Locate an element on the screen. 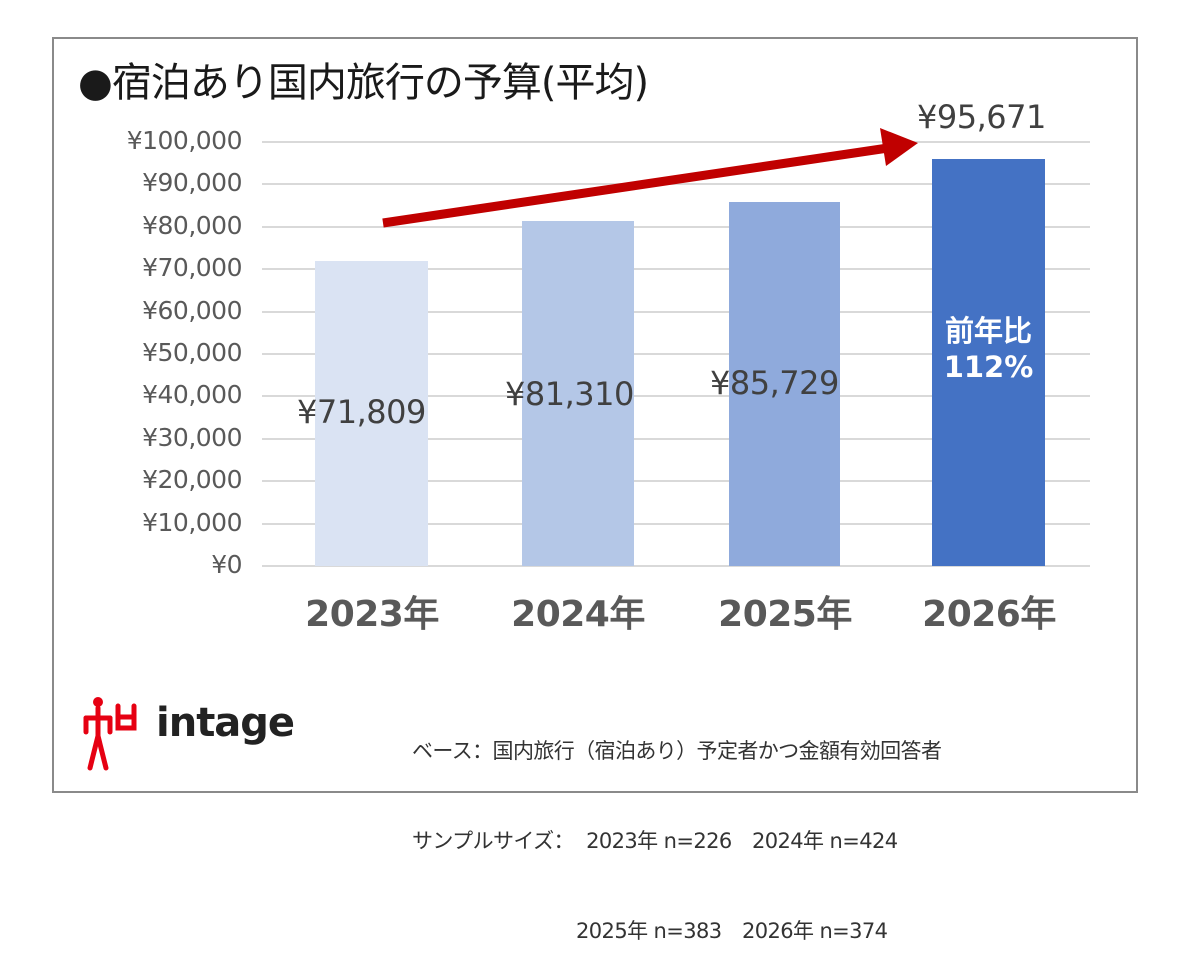 The width and height of the screenshot is (1200, 976). intage-logo: intage is located at coordinates (207, 732).